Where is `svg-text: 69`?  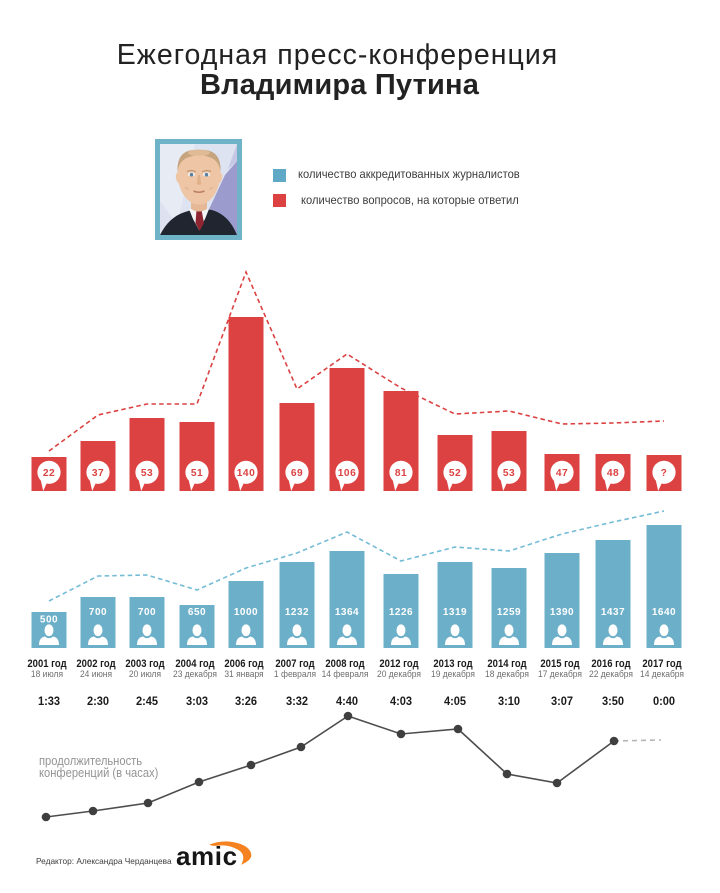 svg-text: 69 is located at coordinates (297, 473).